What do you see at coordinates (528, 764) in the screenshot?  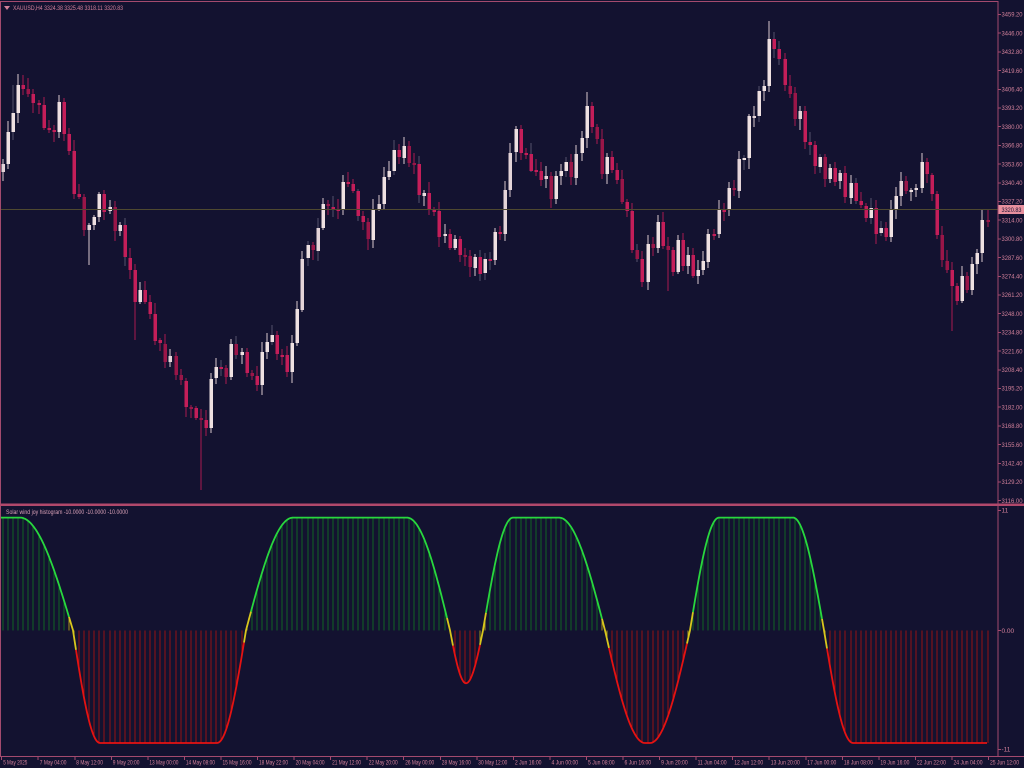 I see `svg-text: 2 Jun 16:00` at bounding box center [528, 764].